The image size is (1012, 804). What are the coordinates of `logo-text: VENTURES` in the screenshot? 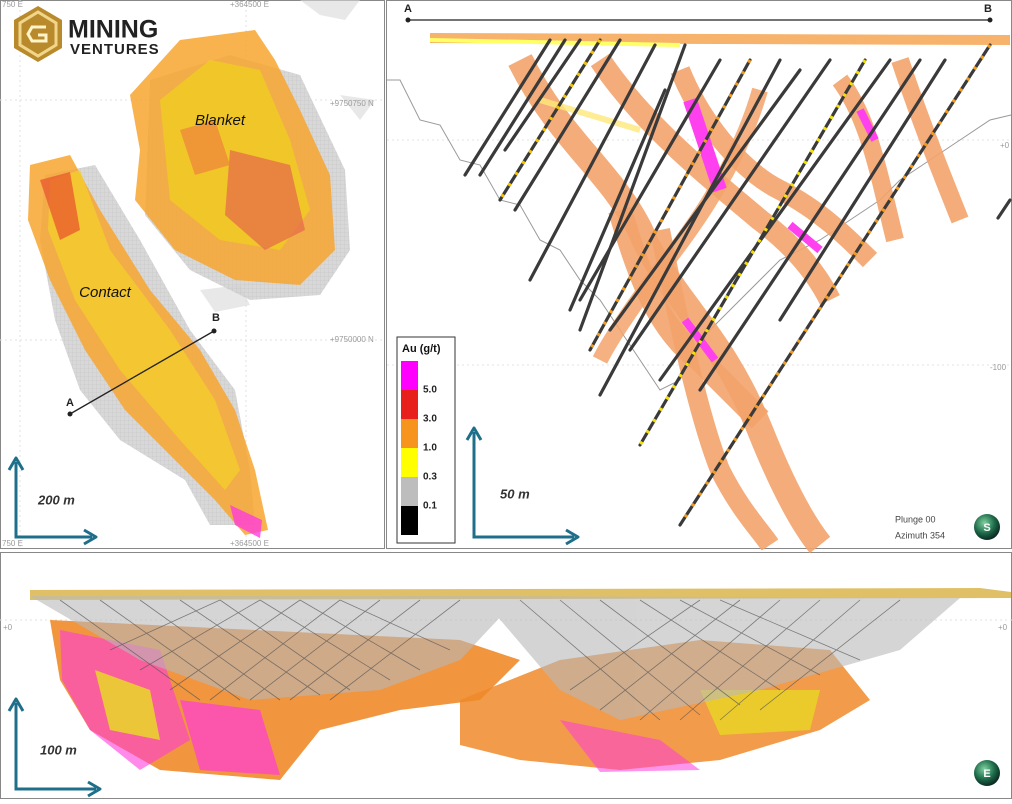 It's located at (115, 49).